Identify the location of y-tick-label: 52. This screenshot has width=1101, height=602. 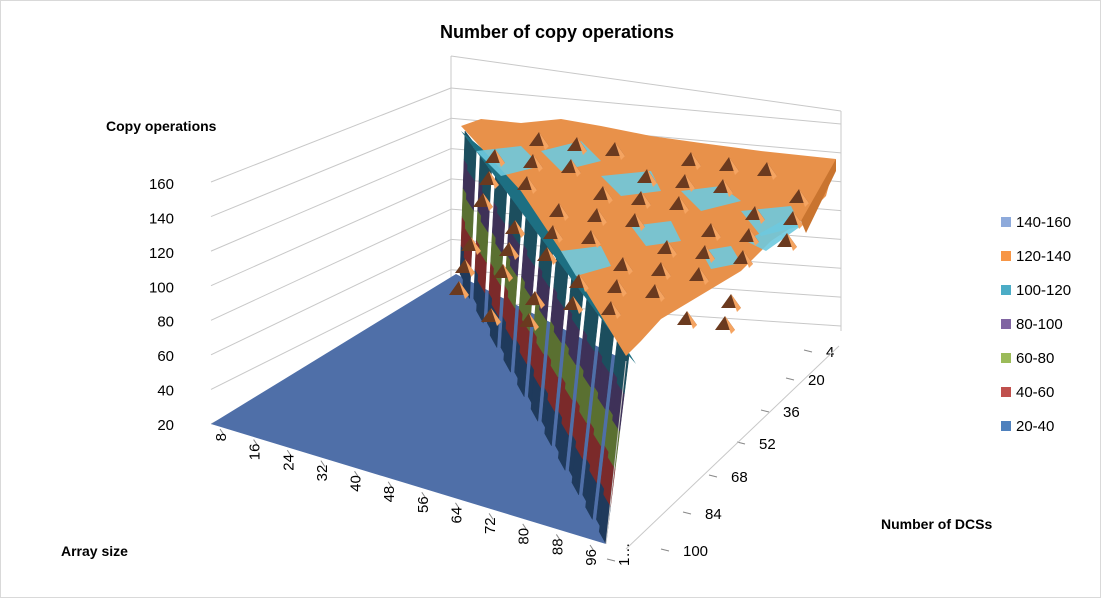
(767, 444).